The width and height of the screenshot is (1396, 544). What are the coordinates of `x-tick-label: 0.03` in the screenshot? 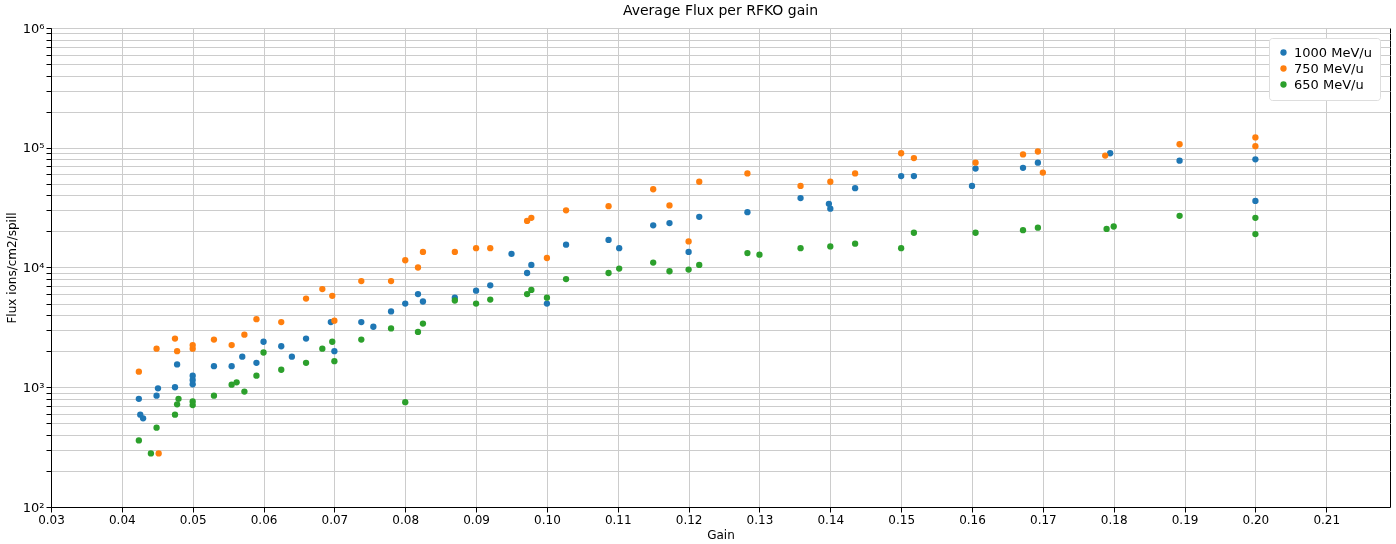 It's located at (51, 519).